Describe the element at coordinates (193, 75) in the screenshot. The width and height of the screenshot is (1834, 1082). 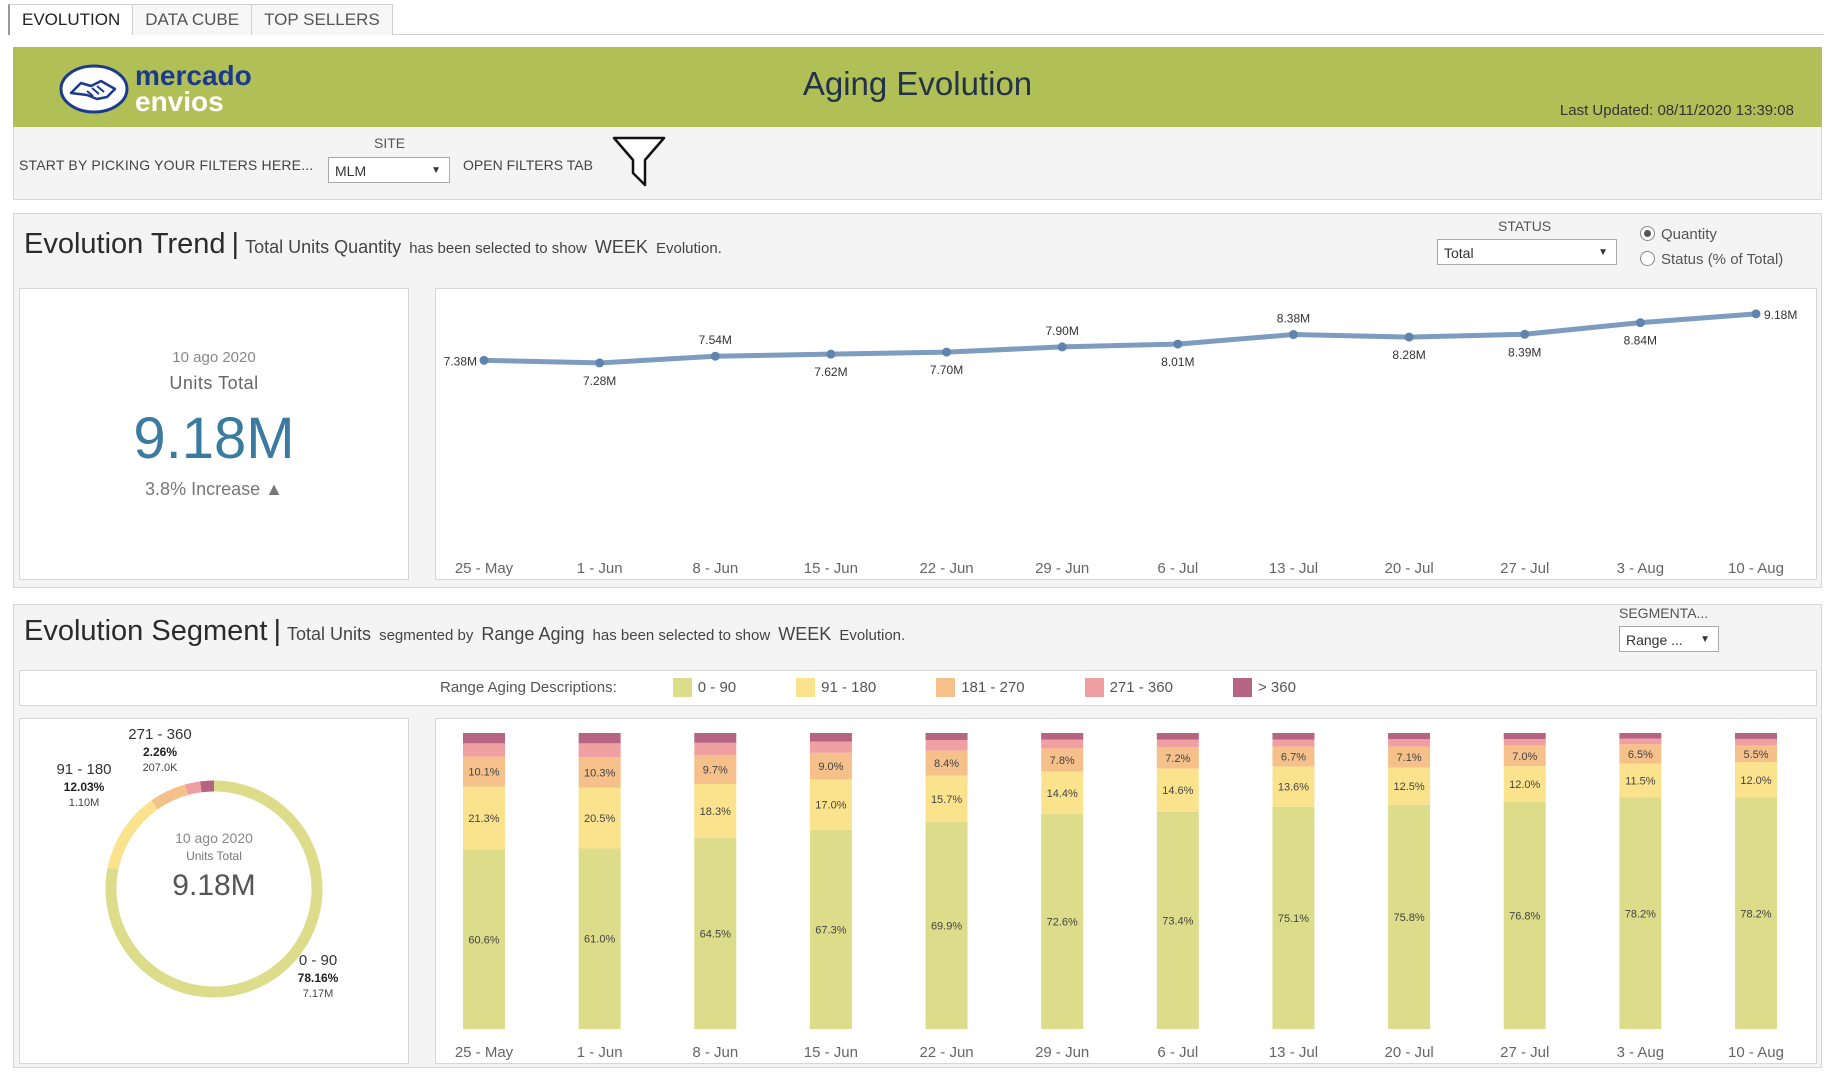
I see `svg-text: mercado` at that location.